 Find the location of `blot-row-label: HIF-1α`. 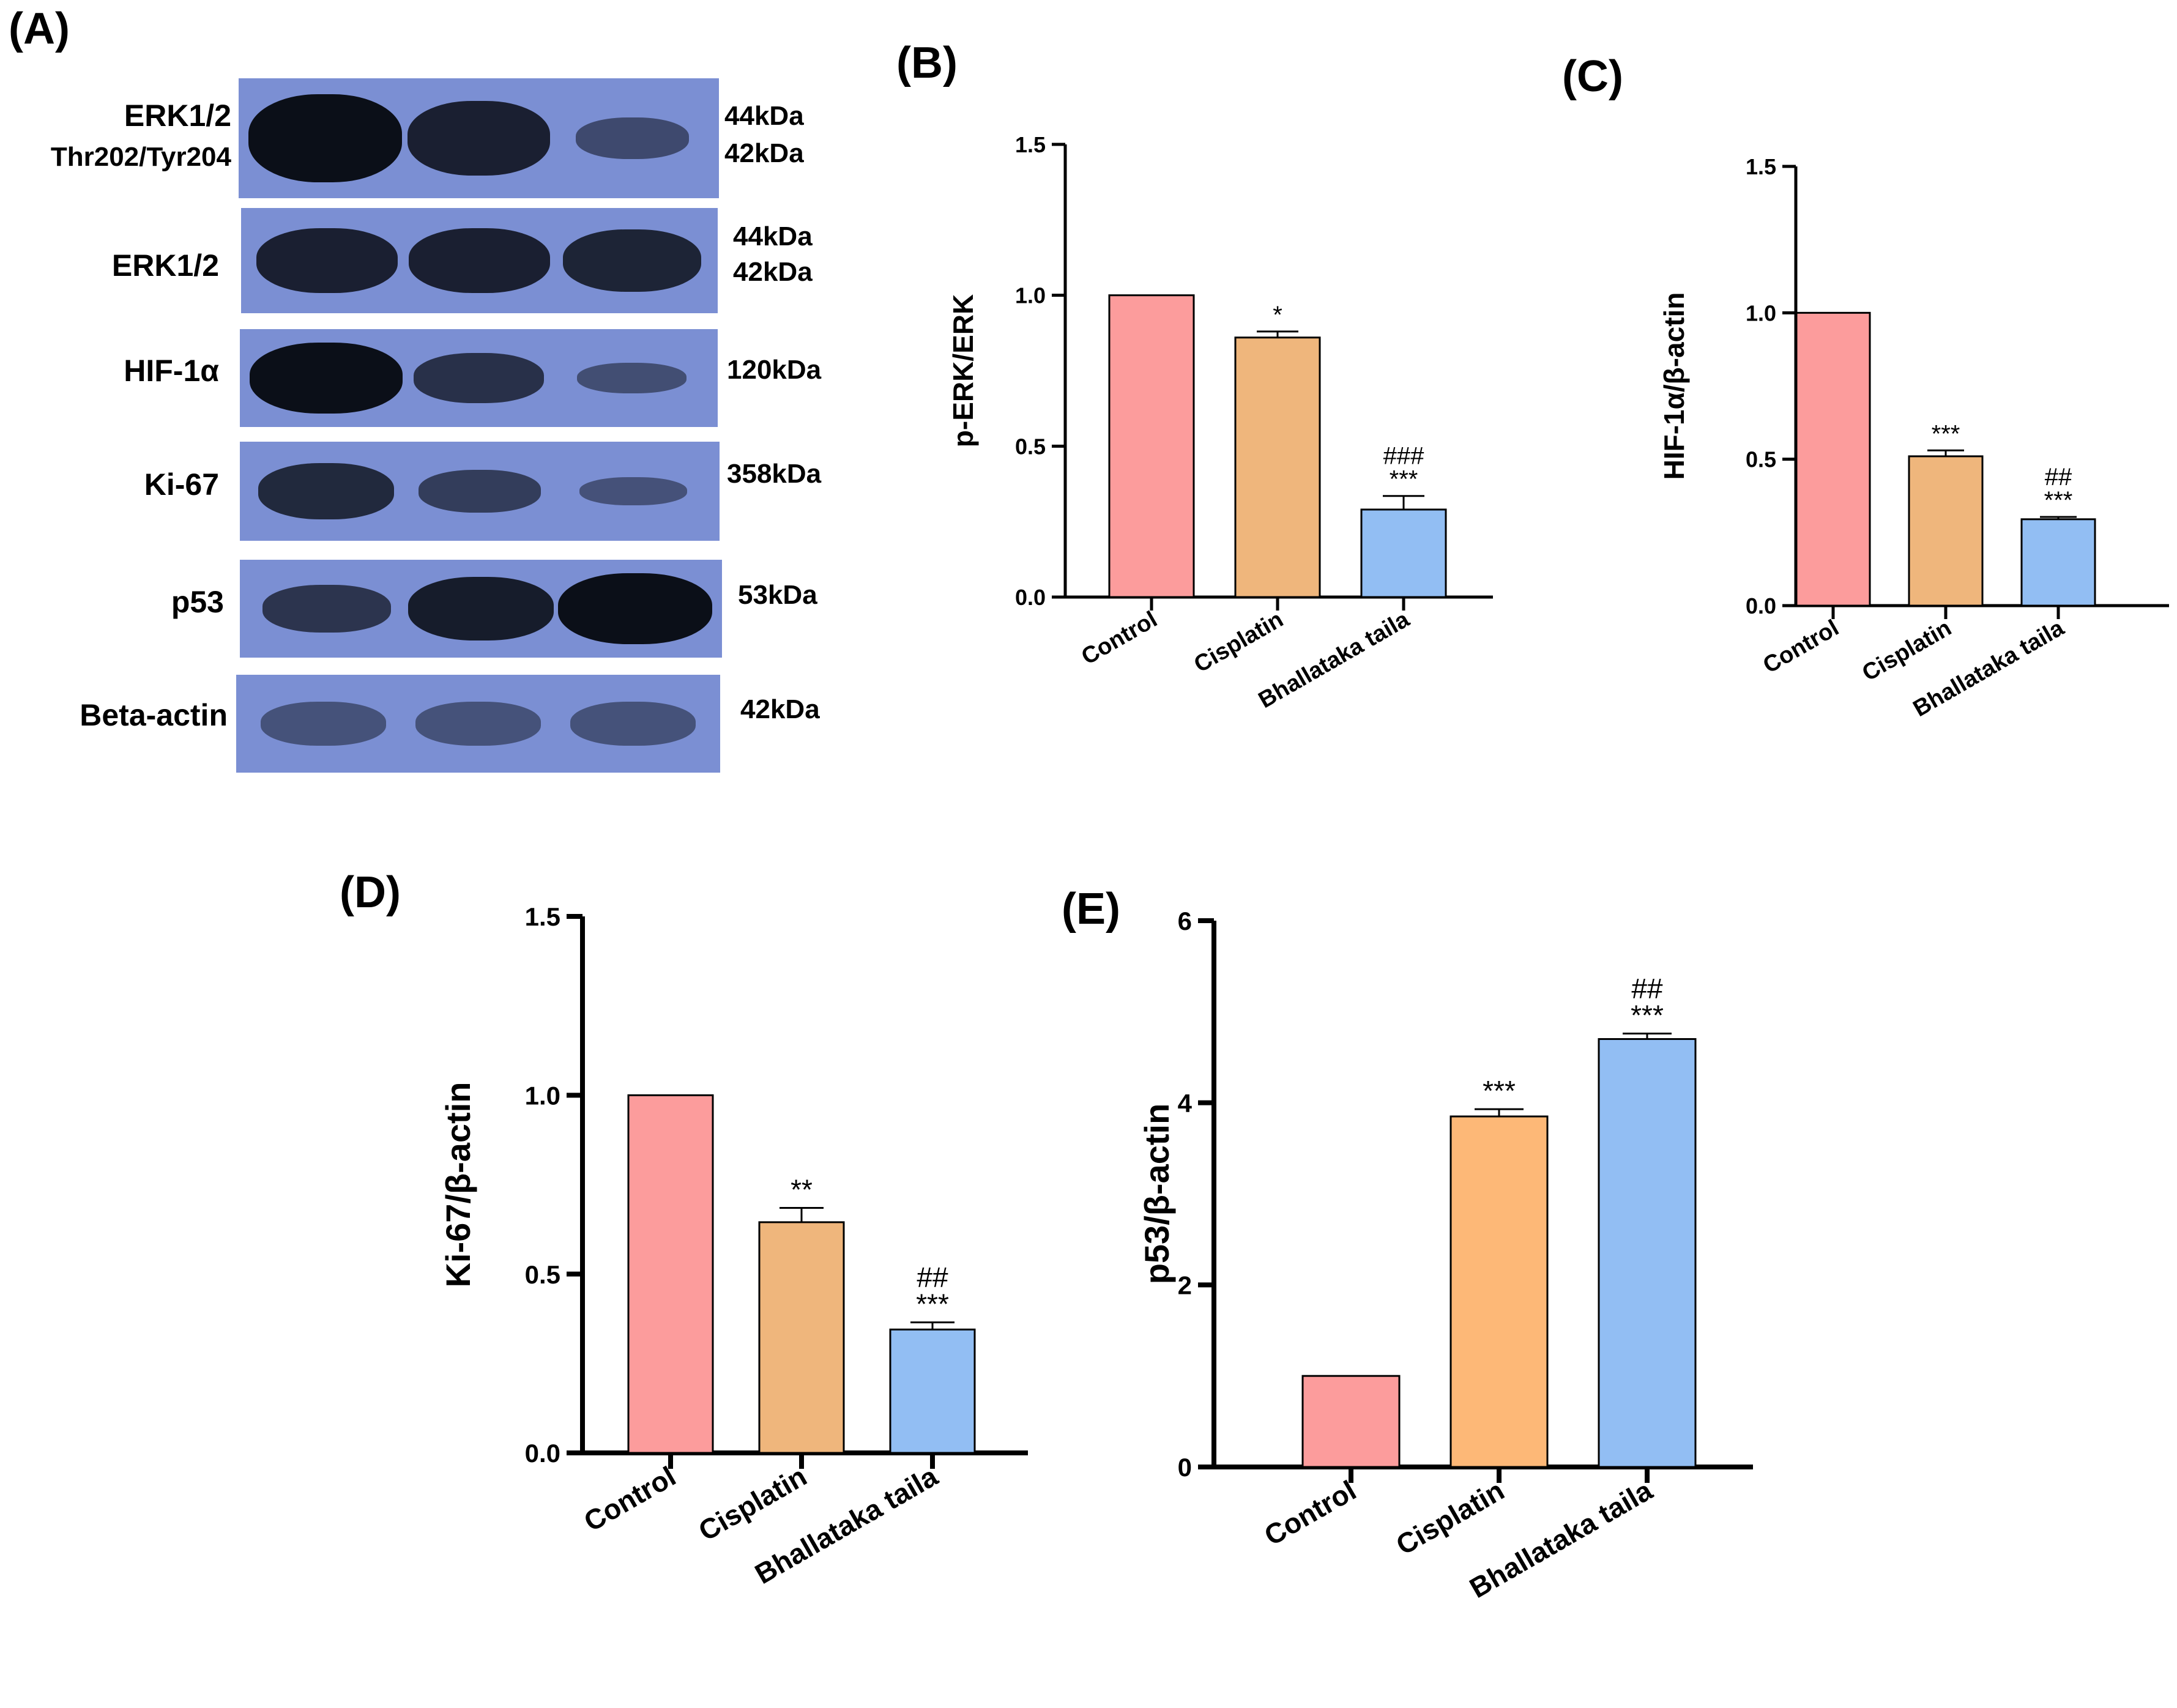

blot-row-label: HIF-1α is located at coordinates (171, 371).